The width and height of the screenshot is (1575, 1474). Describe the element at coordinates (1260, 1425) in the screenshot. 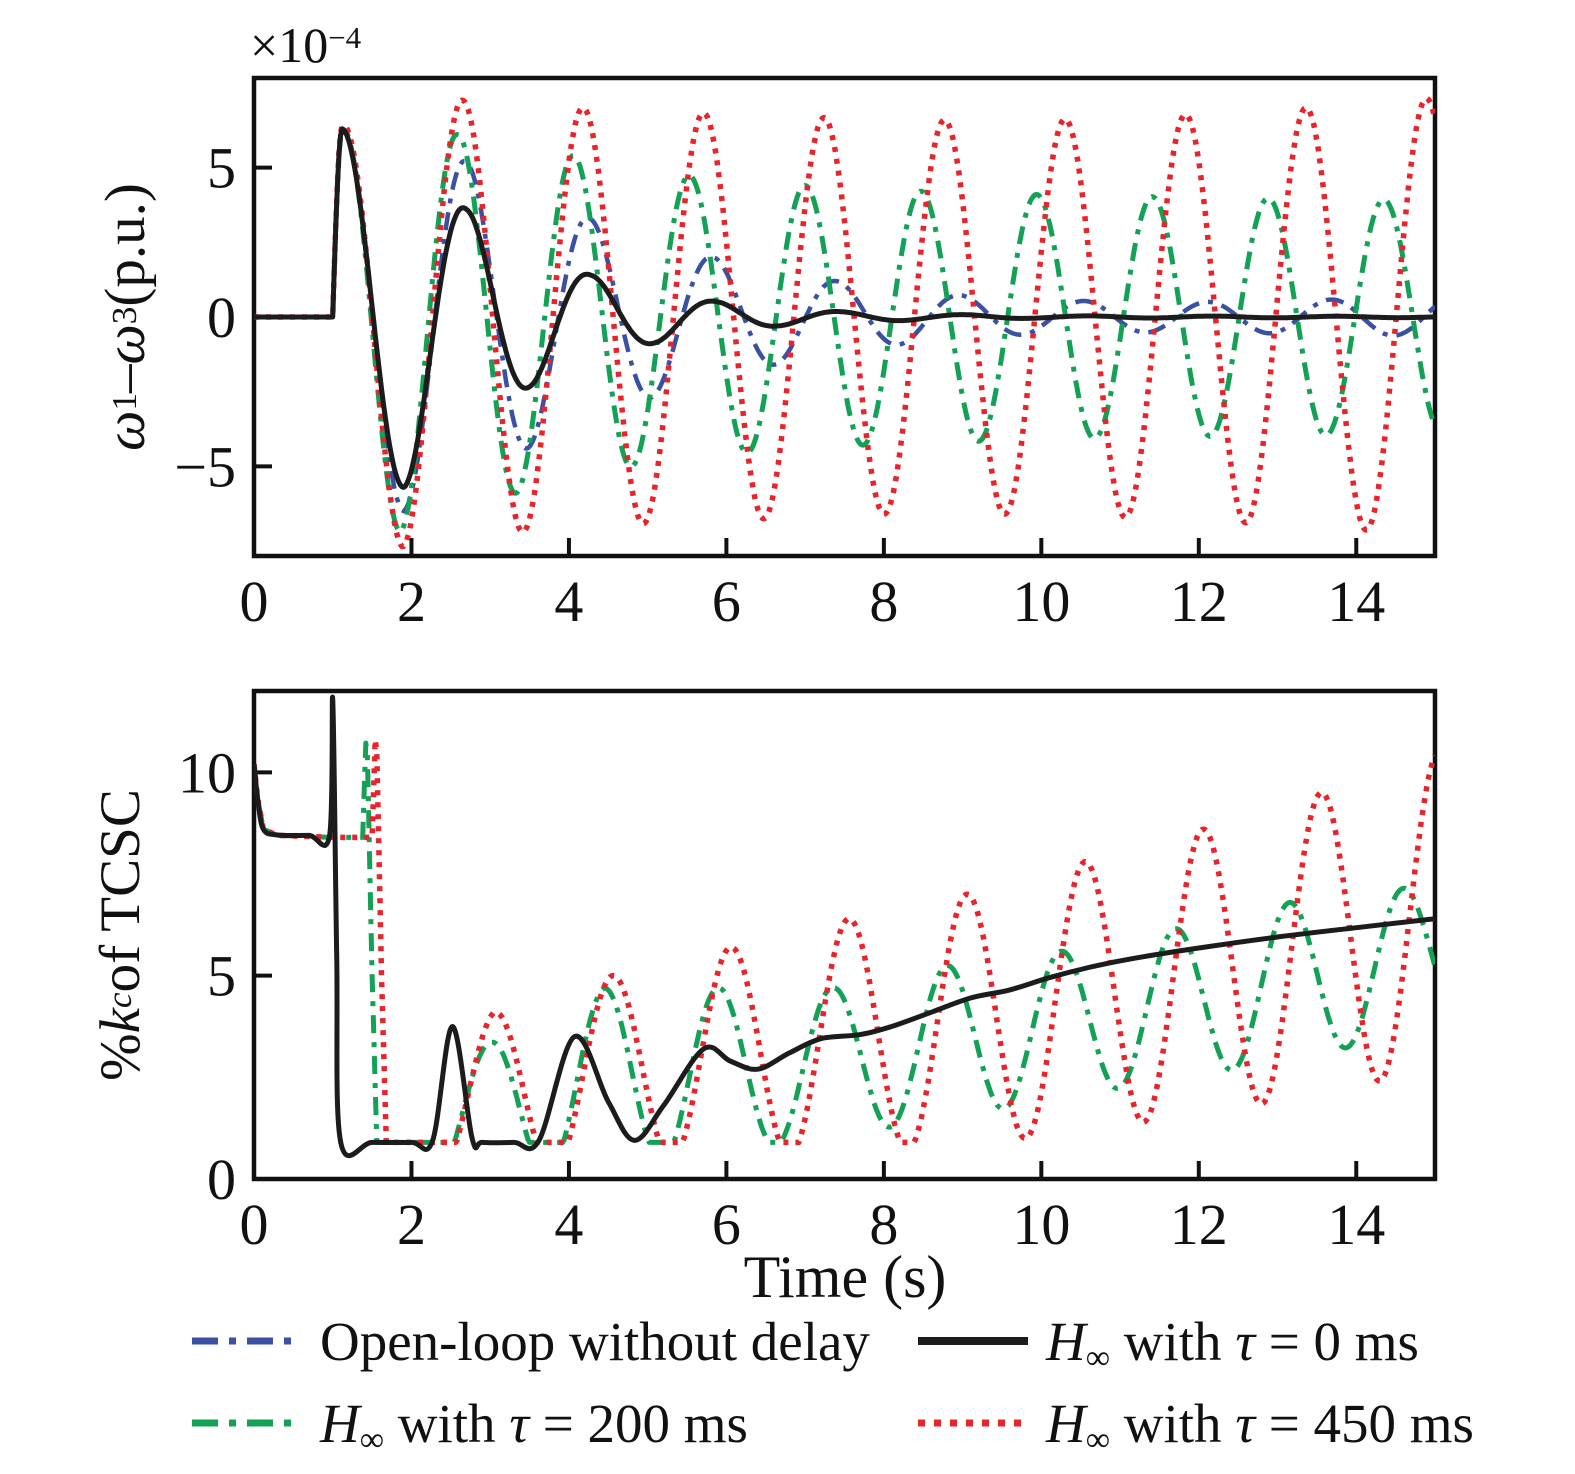

I see `legend-label: H∞ with τ = 450 ms` at that location.